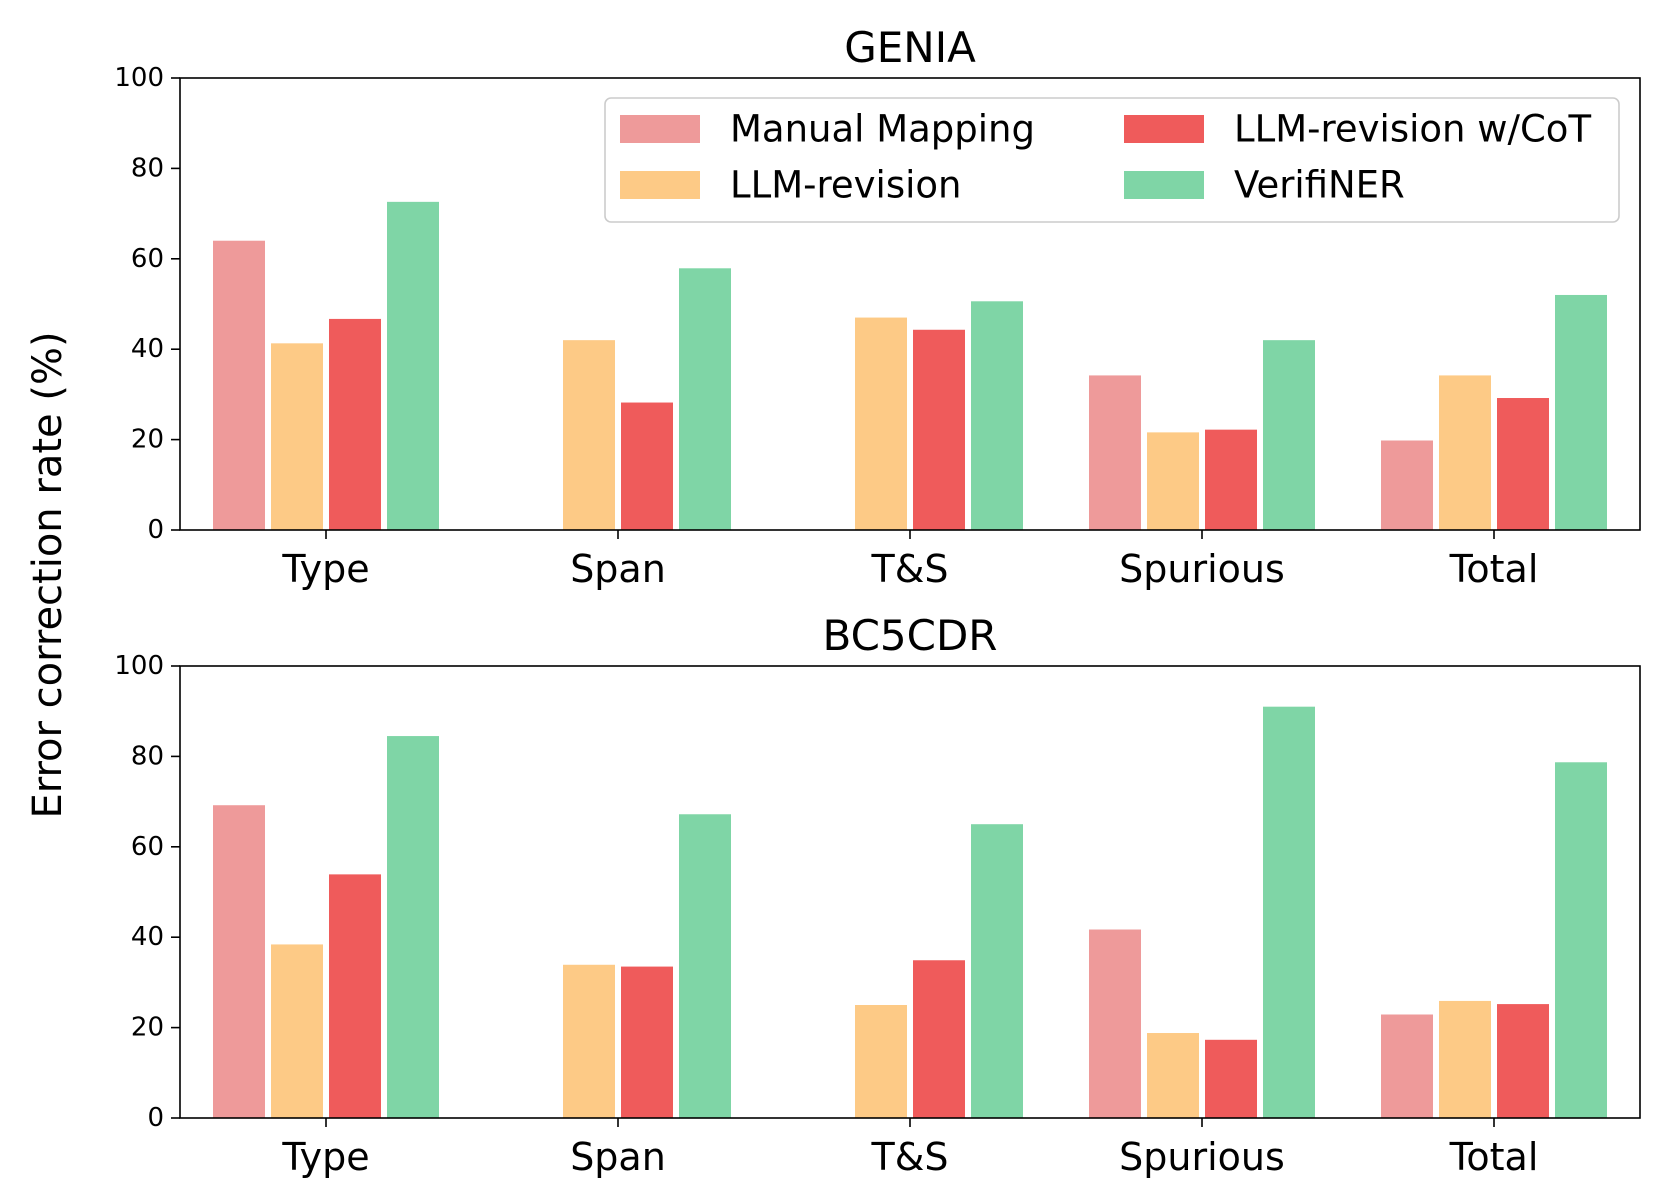 The image size is (1661, 1199). Describe the element at coordinates (910, 47) in the screenshot. I see `panel-title: GENIA` at that location.